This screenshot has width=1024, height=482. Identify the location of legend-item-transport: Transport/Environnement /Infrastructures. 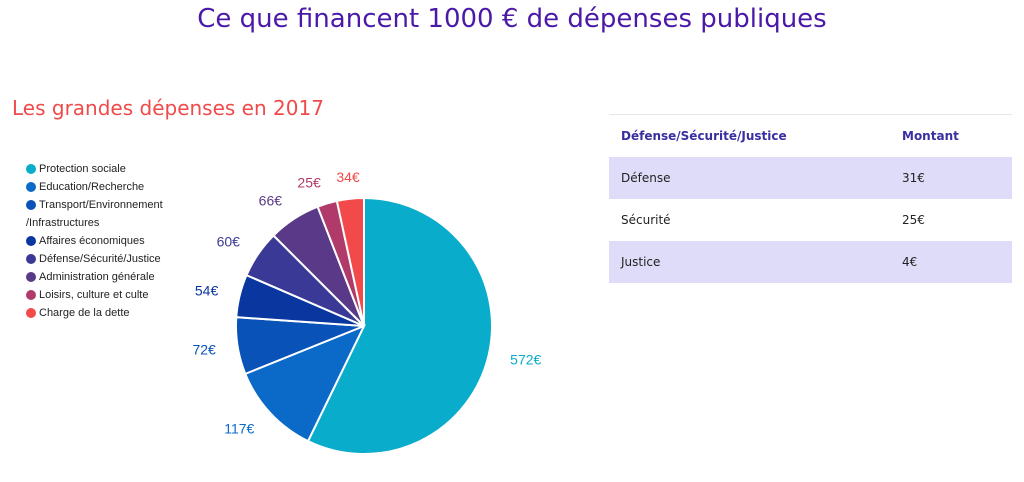
(116, 214).